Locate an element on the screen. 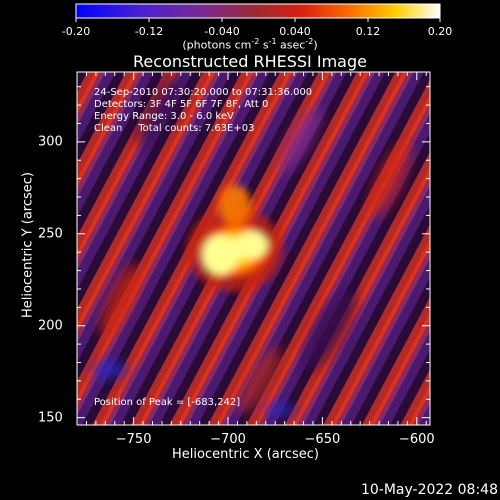  colorbar is located at coordinates (258, 12).